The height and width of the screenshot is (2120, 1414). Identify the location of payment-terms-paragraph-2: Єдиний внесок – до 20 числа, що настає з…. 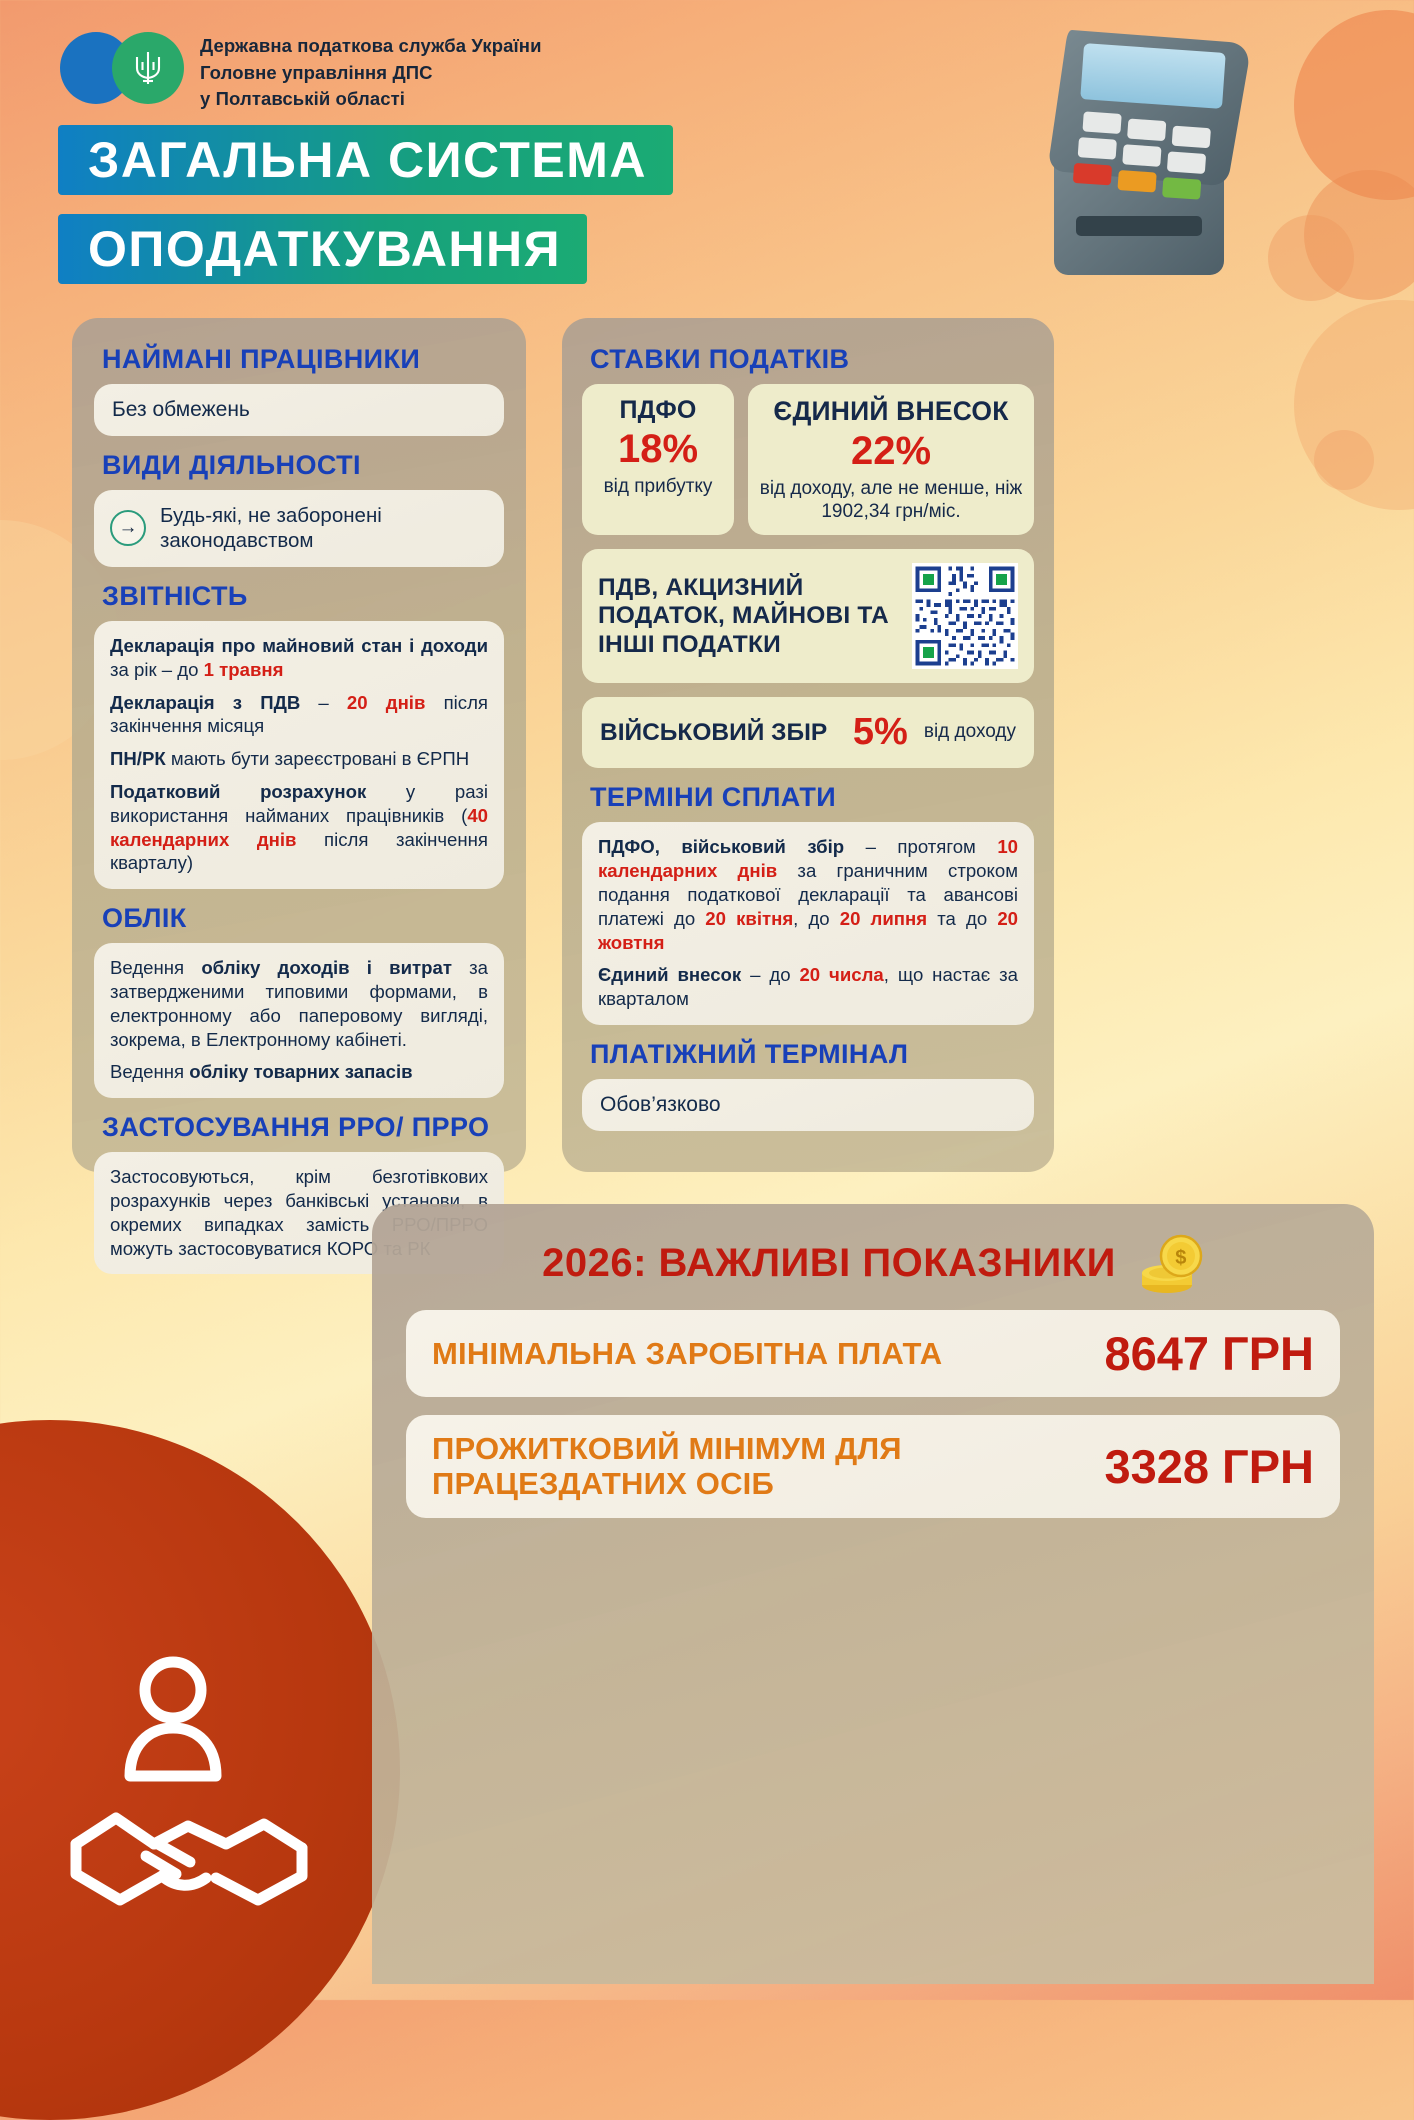
(808, 987).